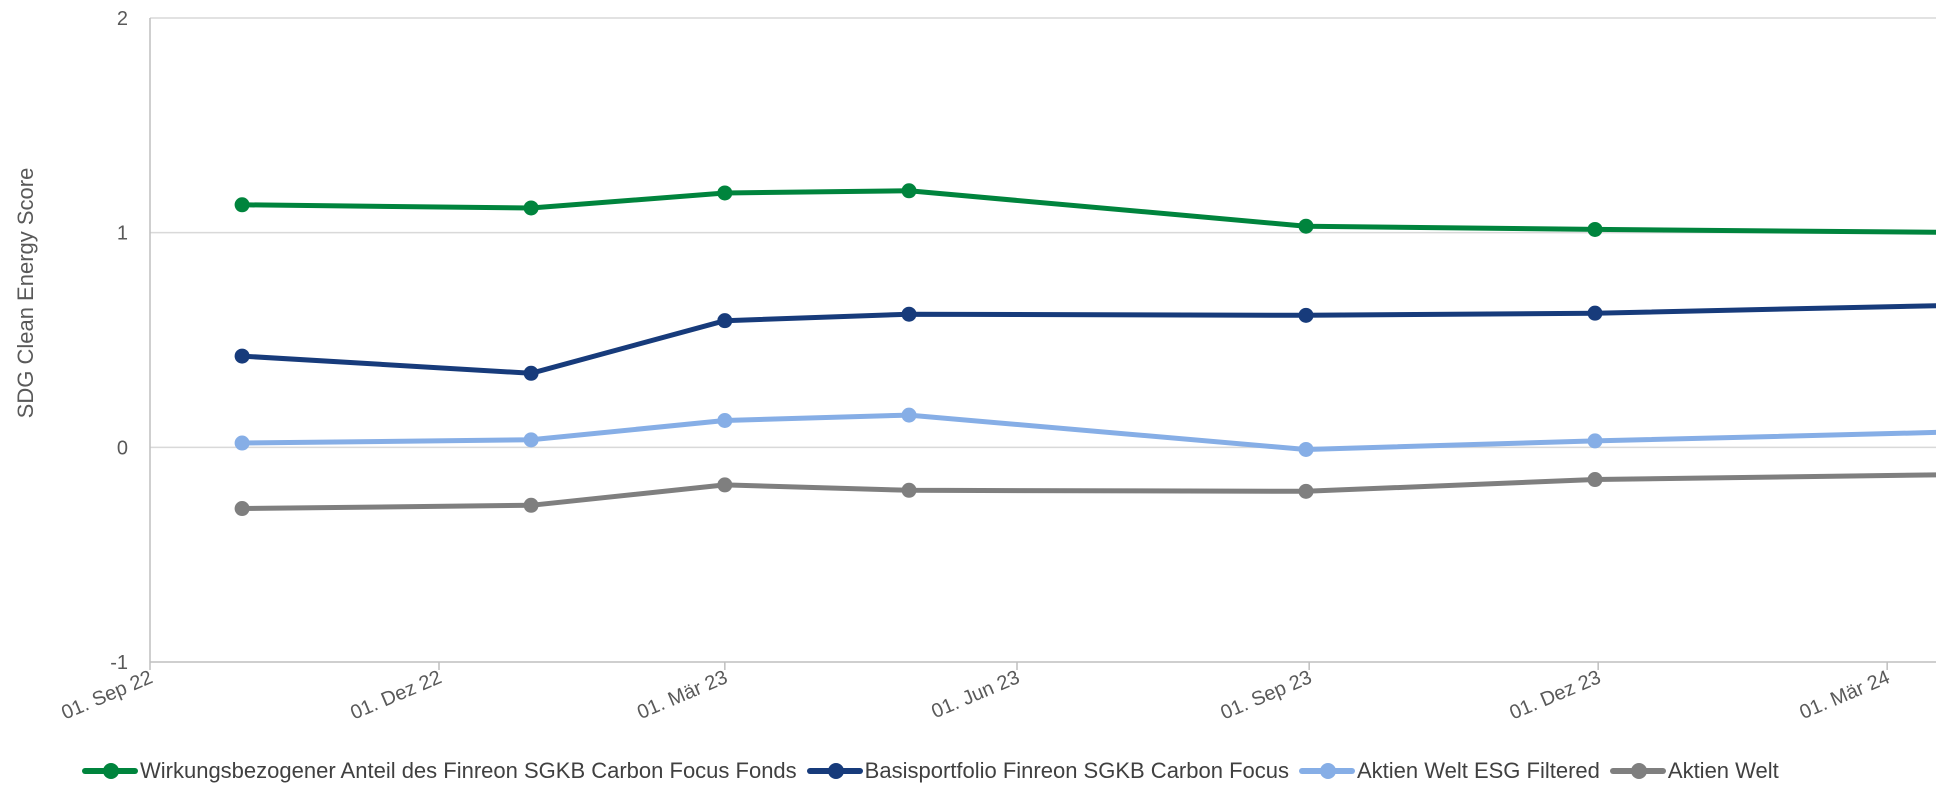 Image resolution: width=1936 pixels, height=786 pixels. Describe the element at coordinates (1478, 770) in the screenshot. I see `legend-label: Aktien Welt ESG Filtered` at that location.